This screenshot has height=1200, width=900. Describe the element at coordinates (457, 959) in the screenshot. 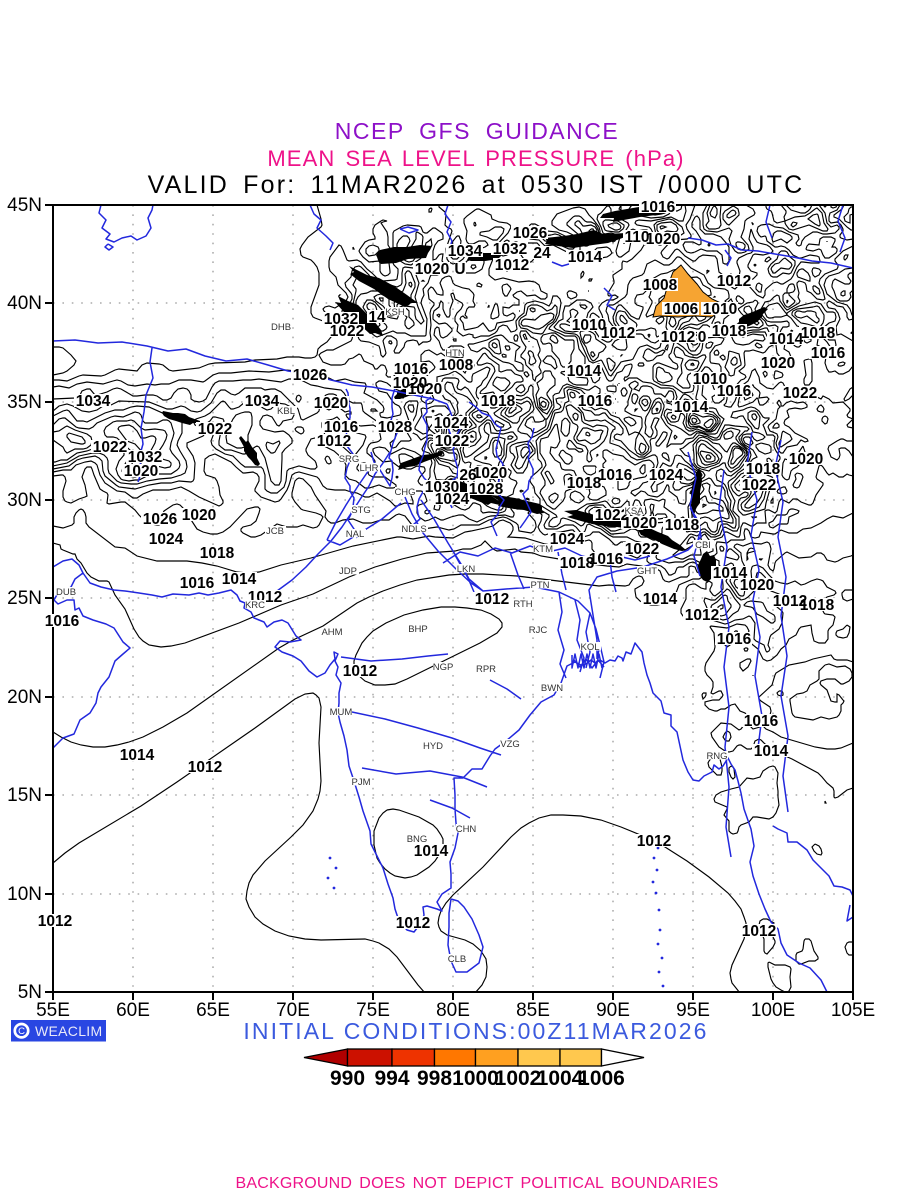

I see `svg-text: CLB` at that location.